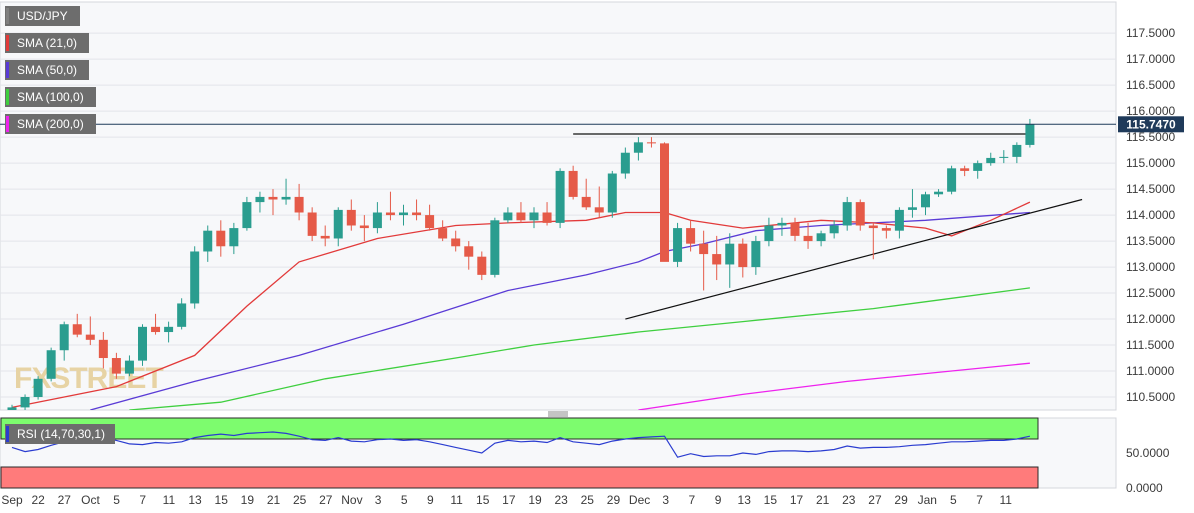 This screenshot has height=513, width=1194. I want to click on legend-label: SMA (100,0), so click(50, 97).